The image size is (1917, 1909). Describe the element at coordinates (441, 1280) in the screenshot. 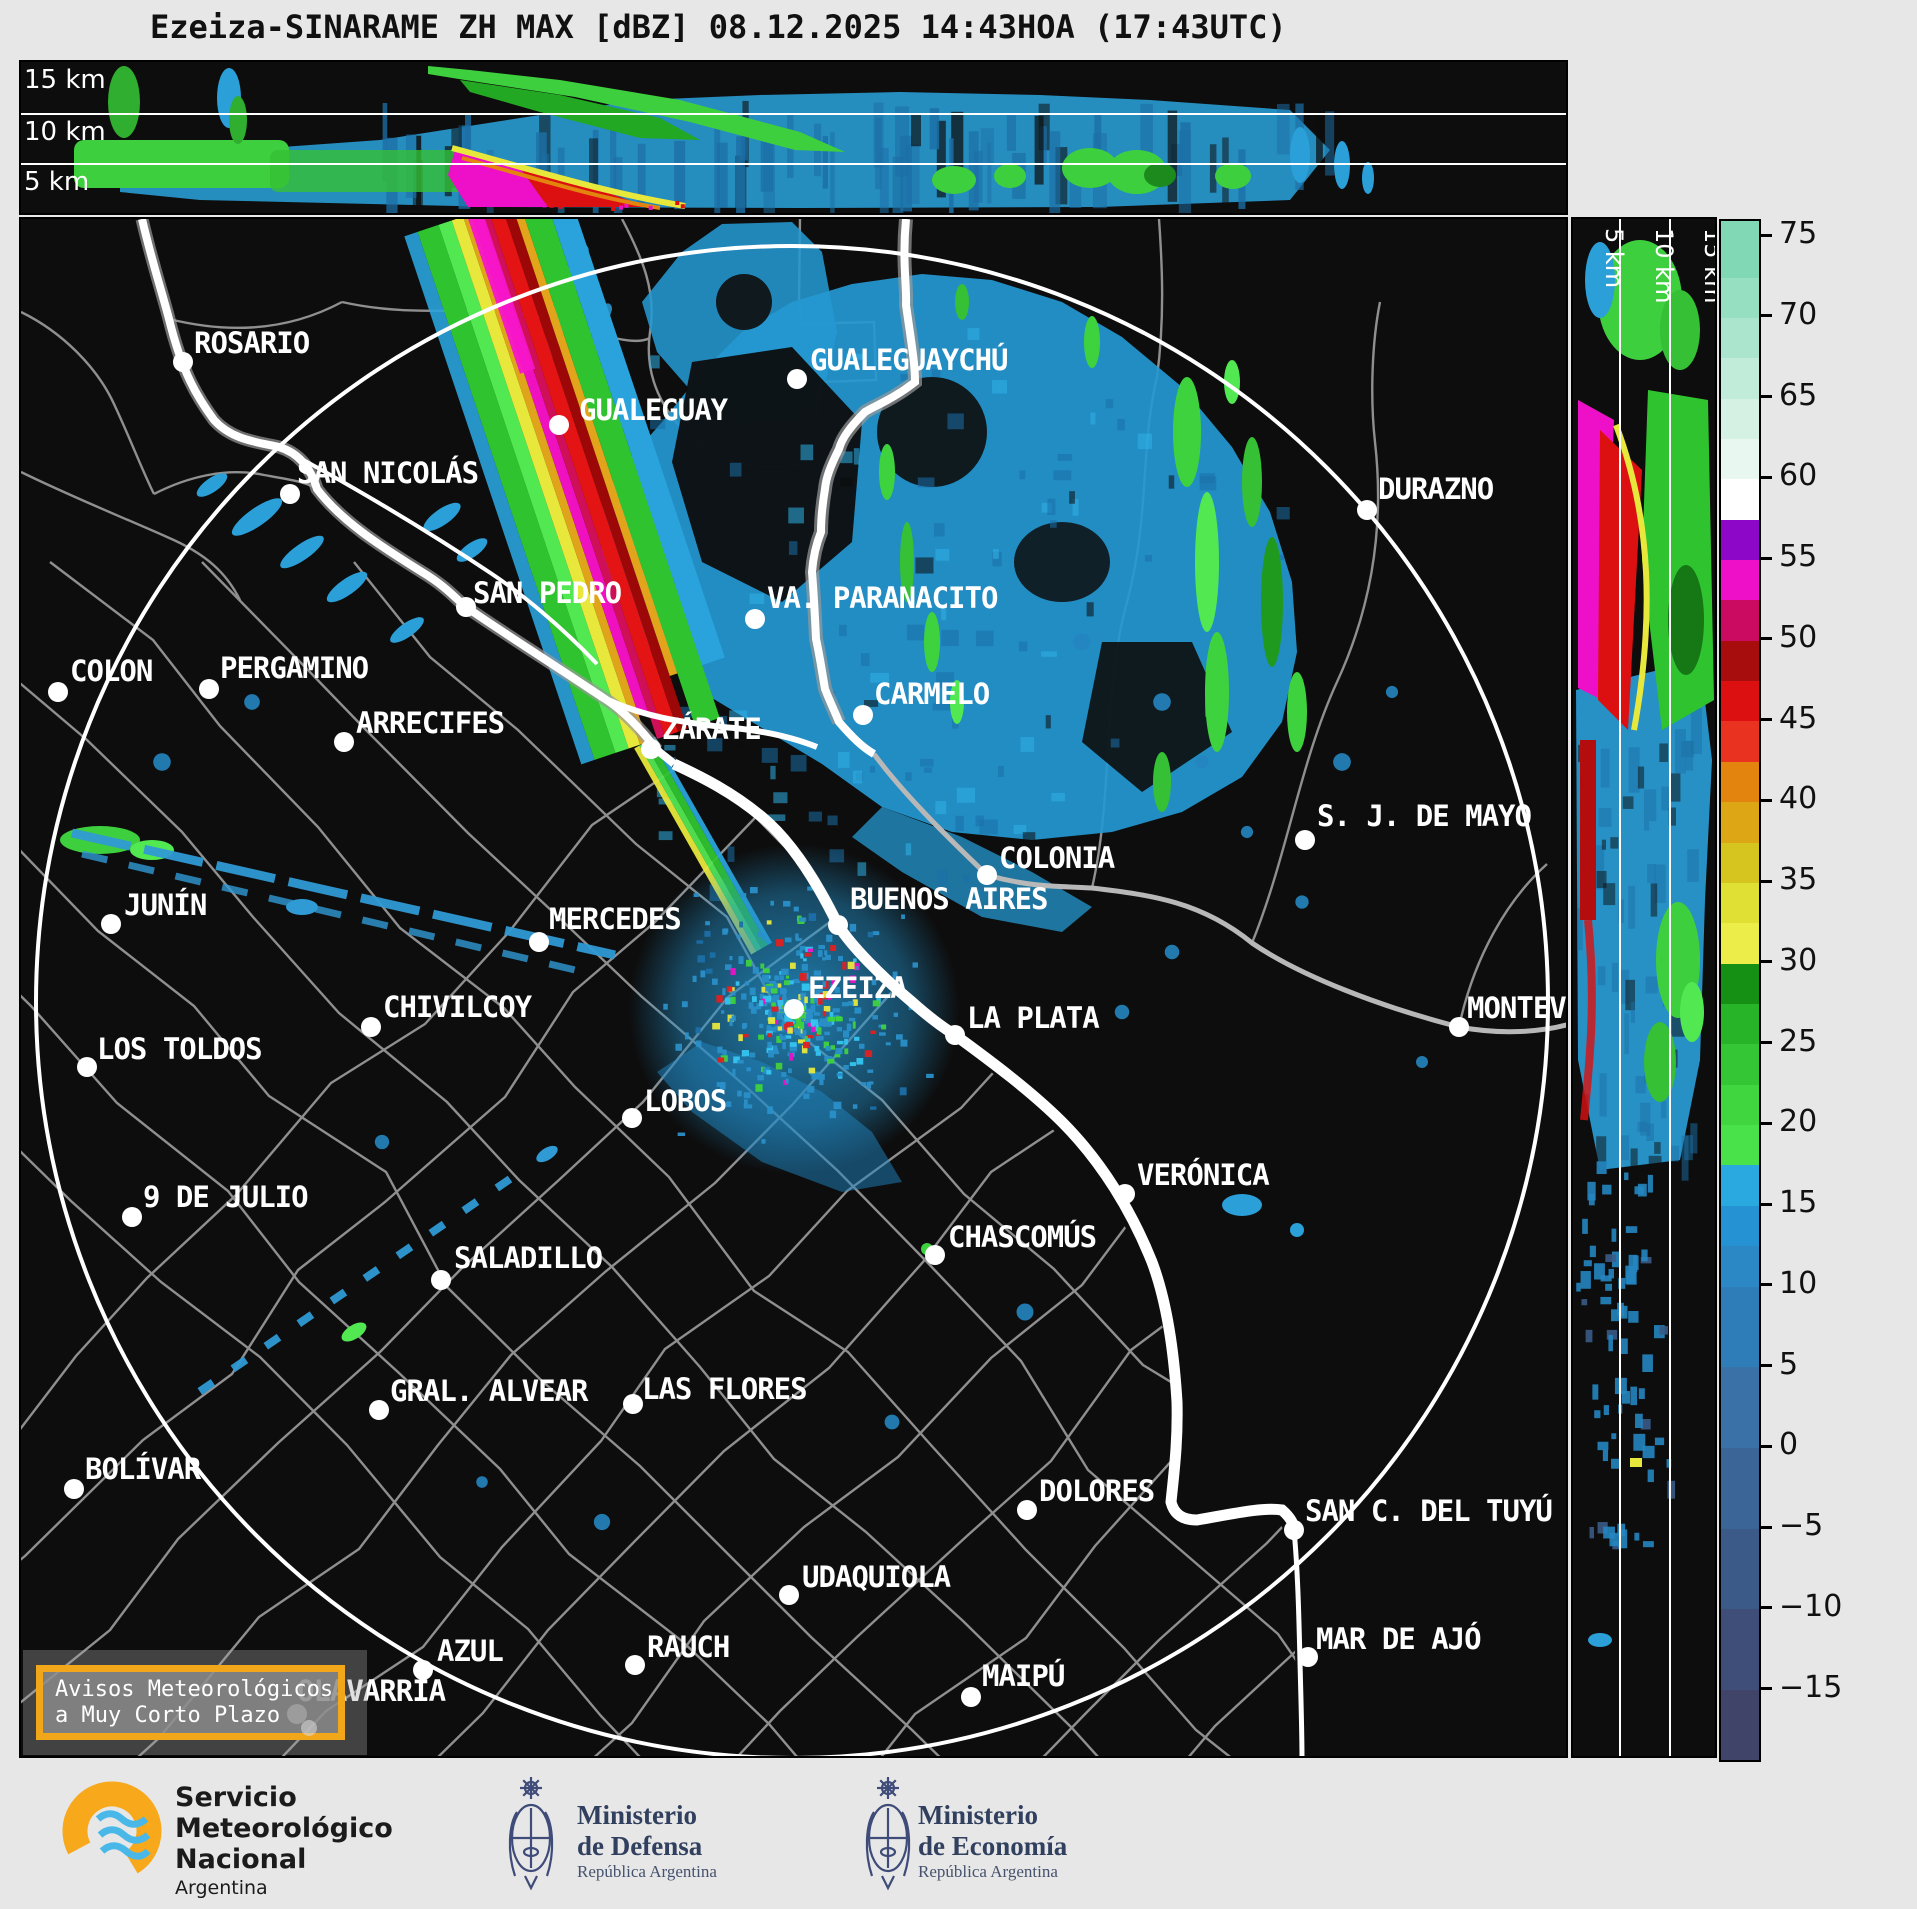

I see `city-dot-saladillo` at that location.